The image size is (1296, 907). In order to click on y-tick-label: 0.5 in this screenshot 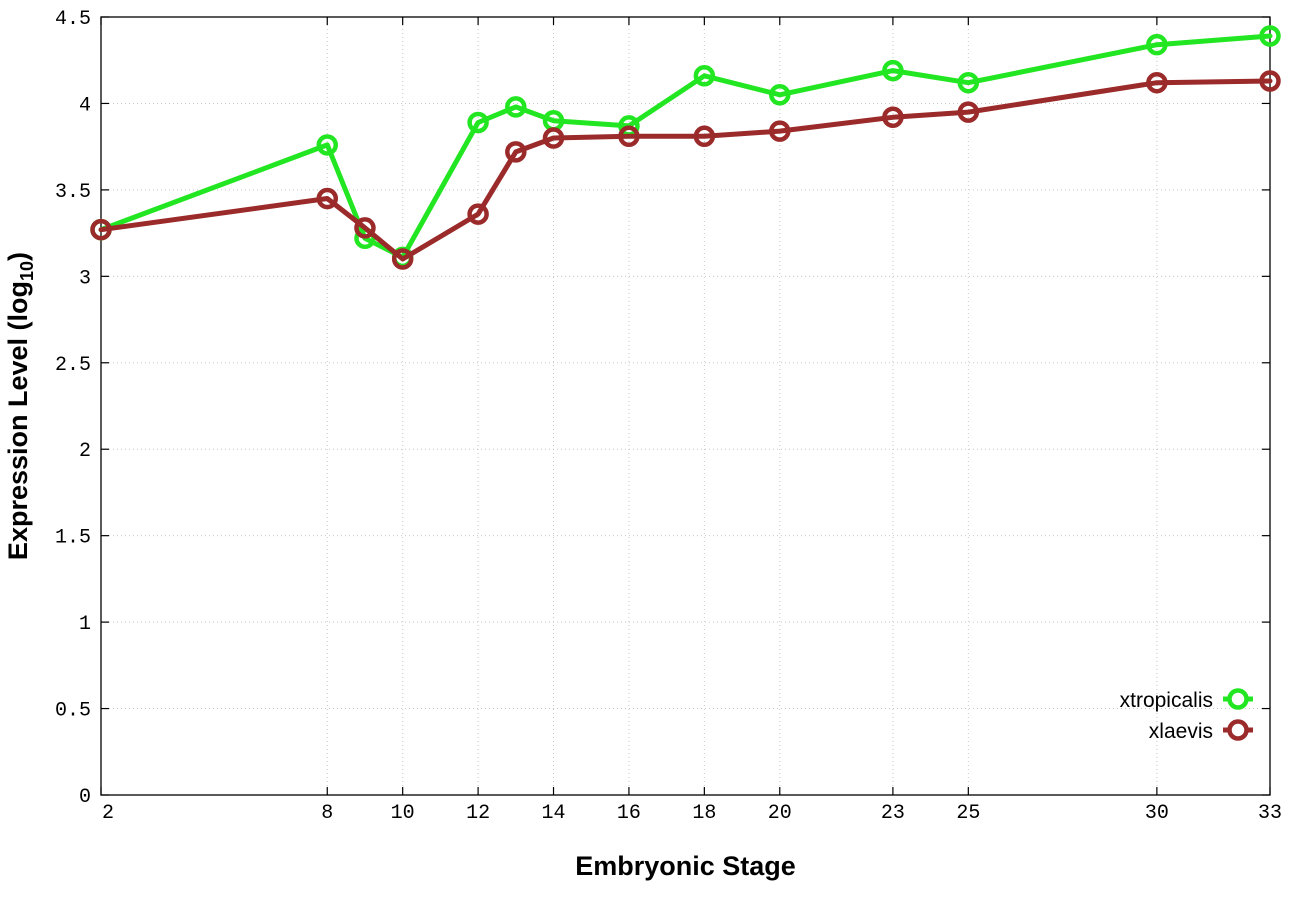, I will do `click(73, 711)`.